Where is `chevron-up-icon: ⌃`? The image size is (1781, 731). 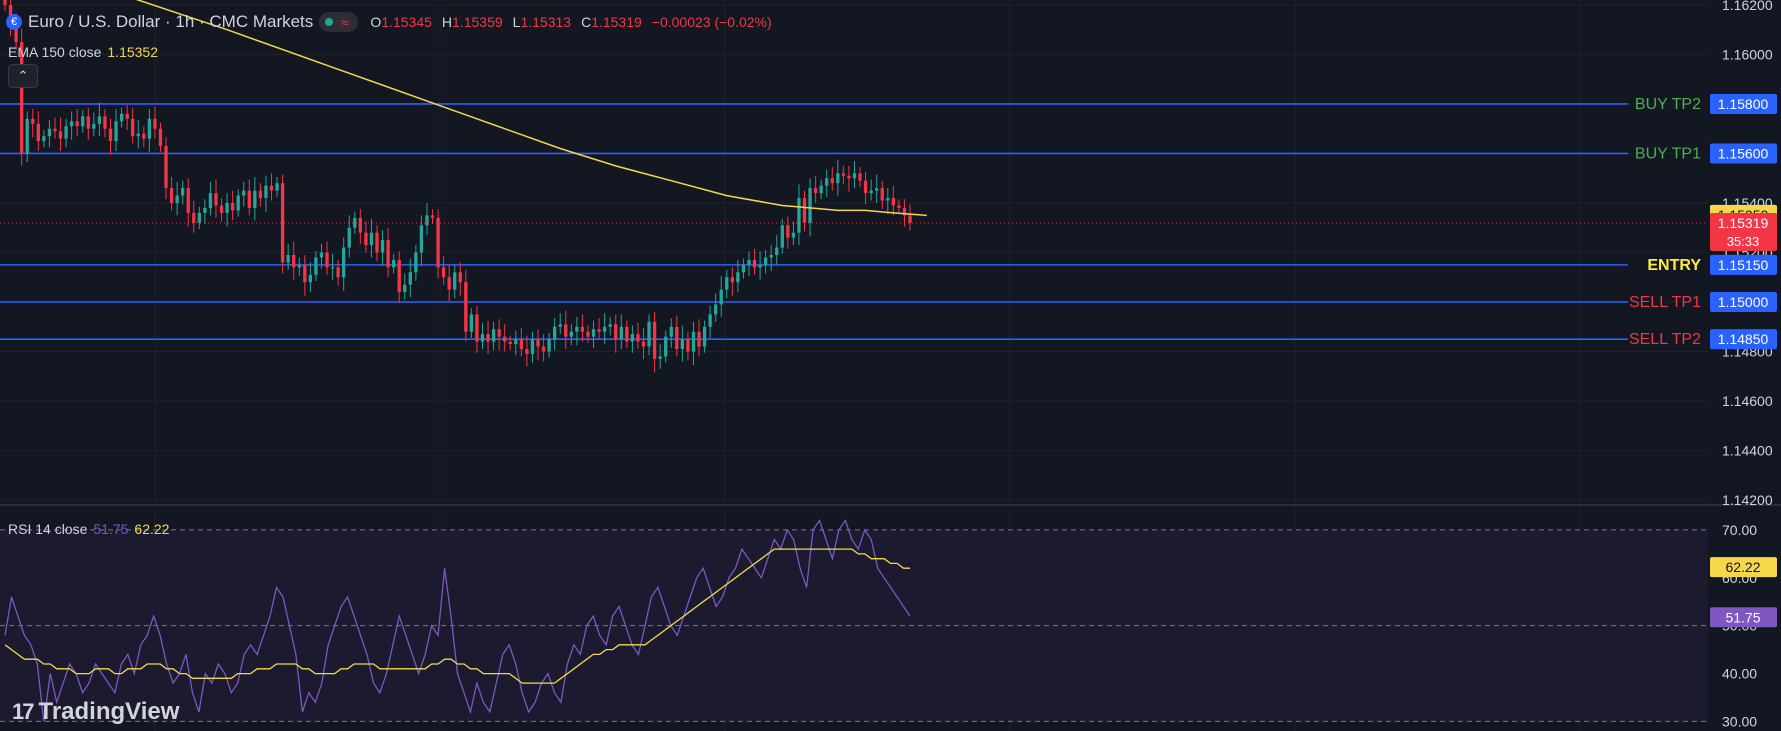 chevron-up-icon: ⌃ is located at coordinates (23, 75).